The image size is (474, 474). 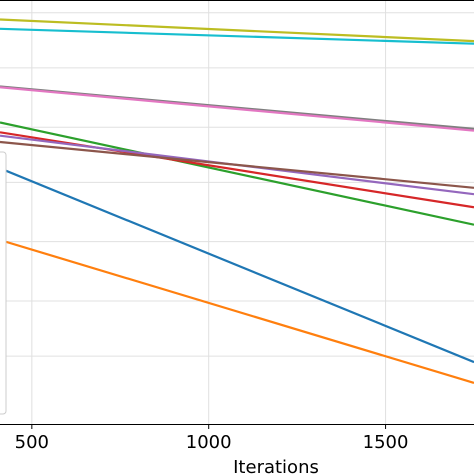 What do you see at coordinates (386, 442) in the screenshot?
I see `x-tick-label: 1500` at bounding box center [386, 442].